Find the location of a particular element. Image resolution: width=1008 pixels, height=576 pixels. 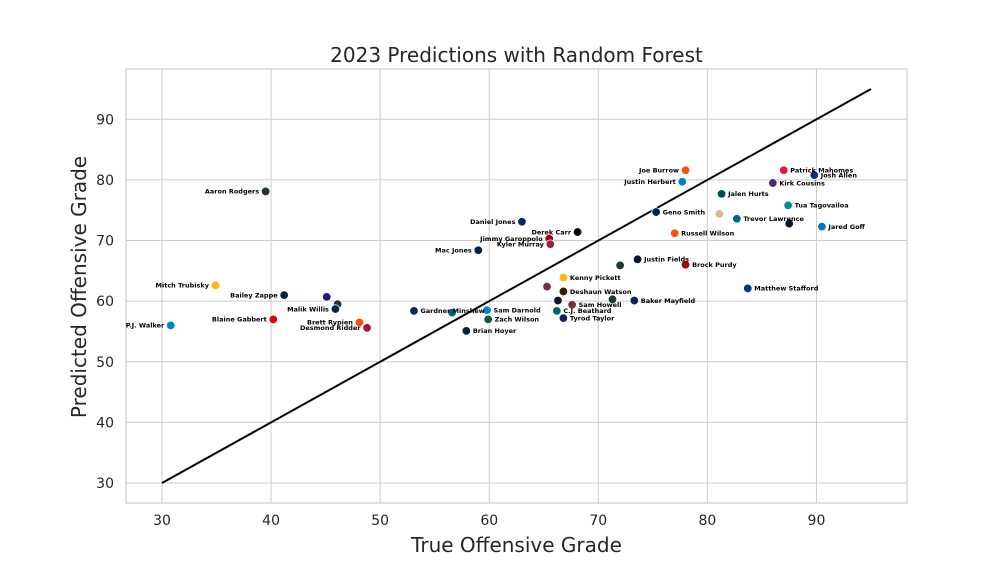

point-label: Kenny Pickett is located at coordinates (595, 278).